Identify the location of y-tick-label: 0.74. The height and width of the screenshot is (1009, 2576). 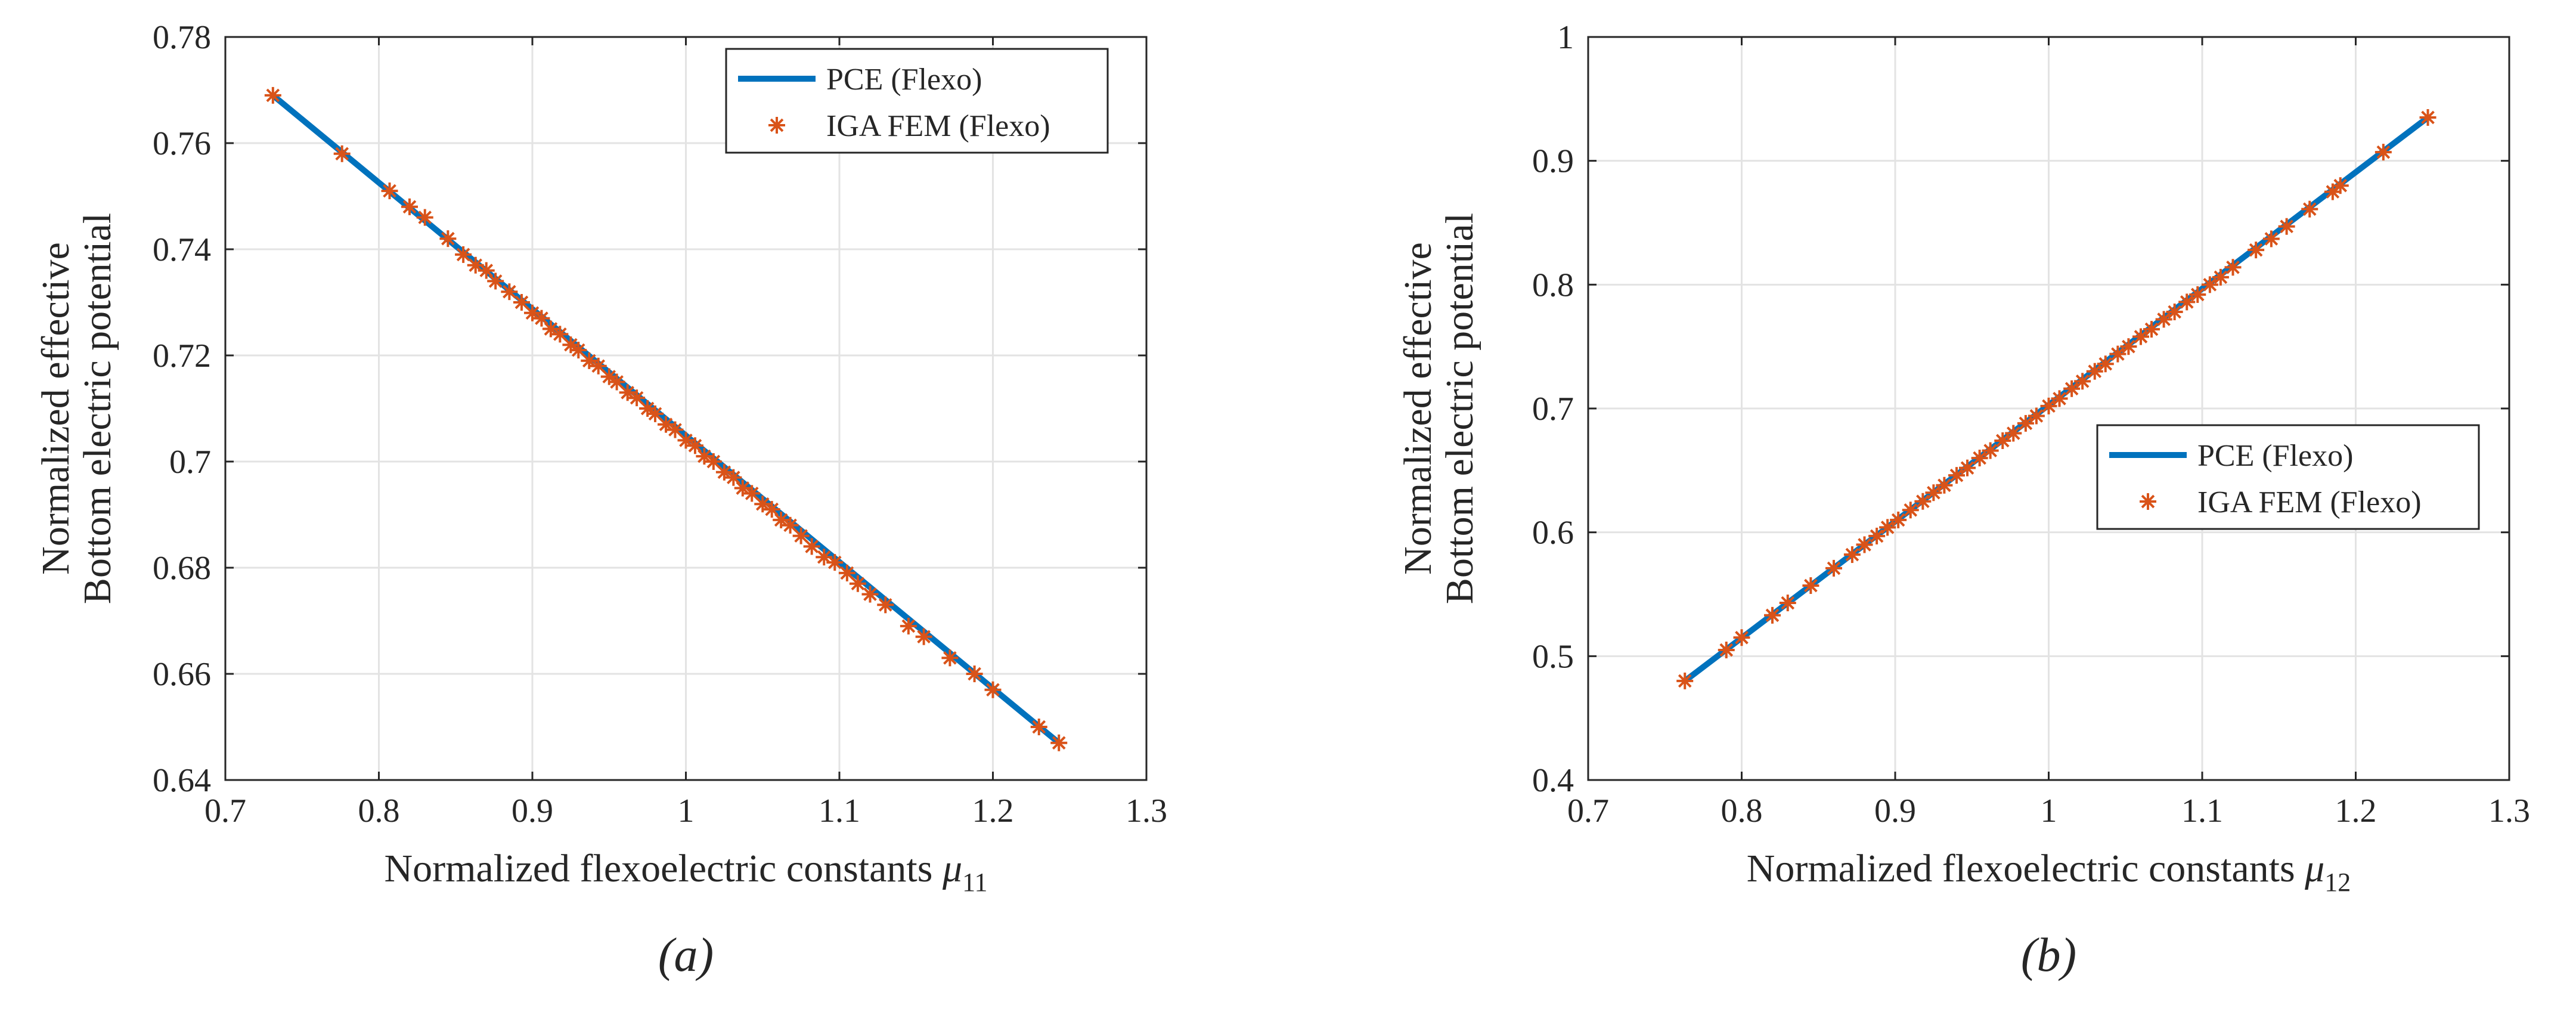
(182, 249).